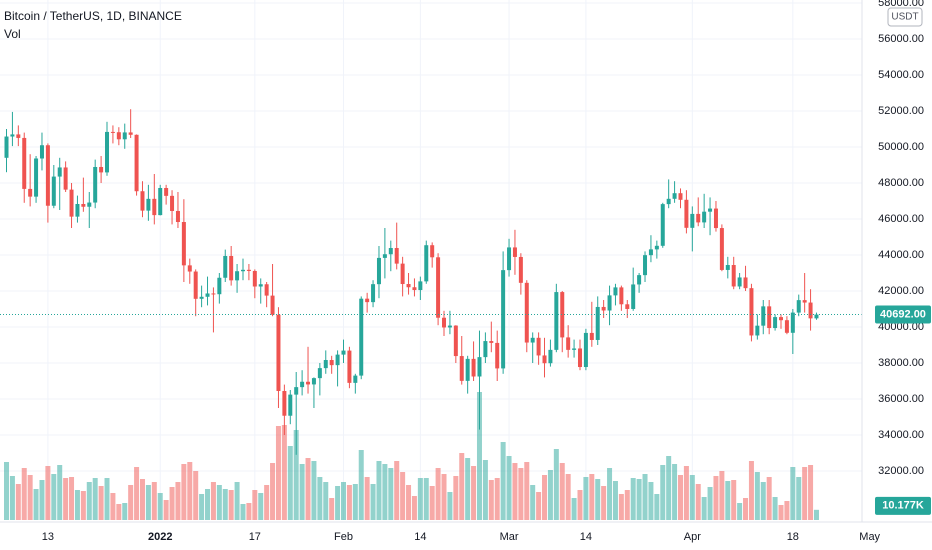 The image size is (932, 550). Describe the element at coordinates (901, 39) in the screenshot. I see `y-tick-label: 56000.00` at that location.